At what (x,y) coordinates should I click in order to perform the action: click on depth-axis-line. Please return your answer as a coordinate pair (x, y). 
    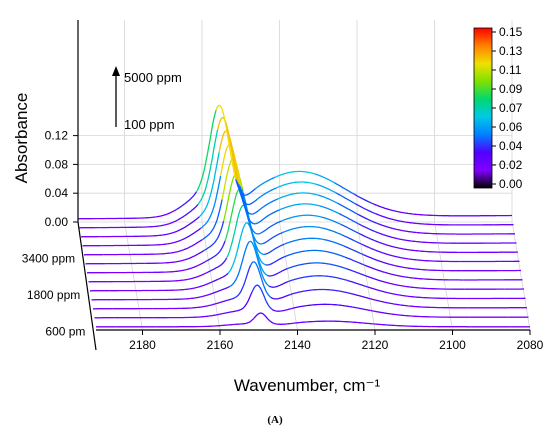
    Looking at the image, I should click on (87, 286).